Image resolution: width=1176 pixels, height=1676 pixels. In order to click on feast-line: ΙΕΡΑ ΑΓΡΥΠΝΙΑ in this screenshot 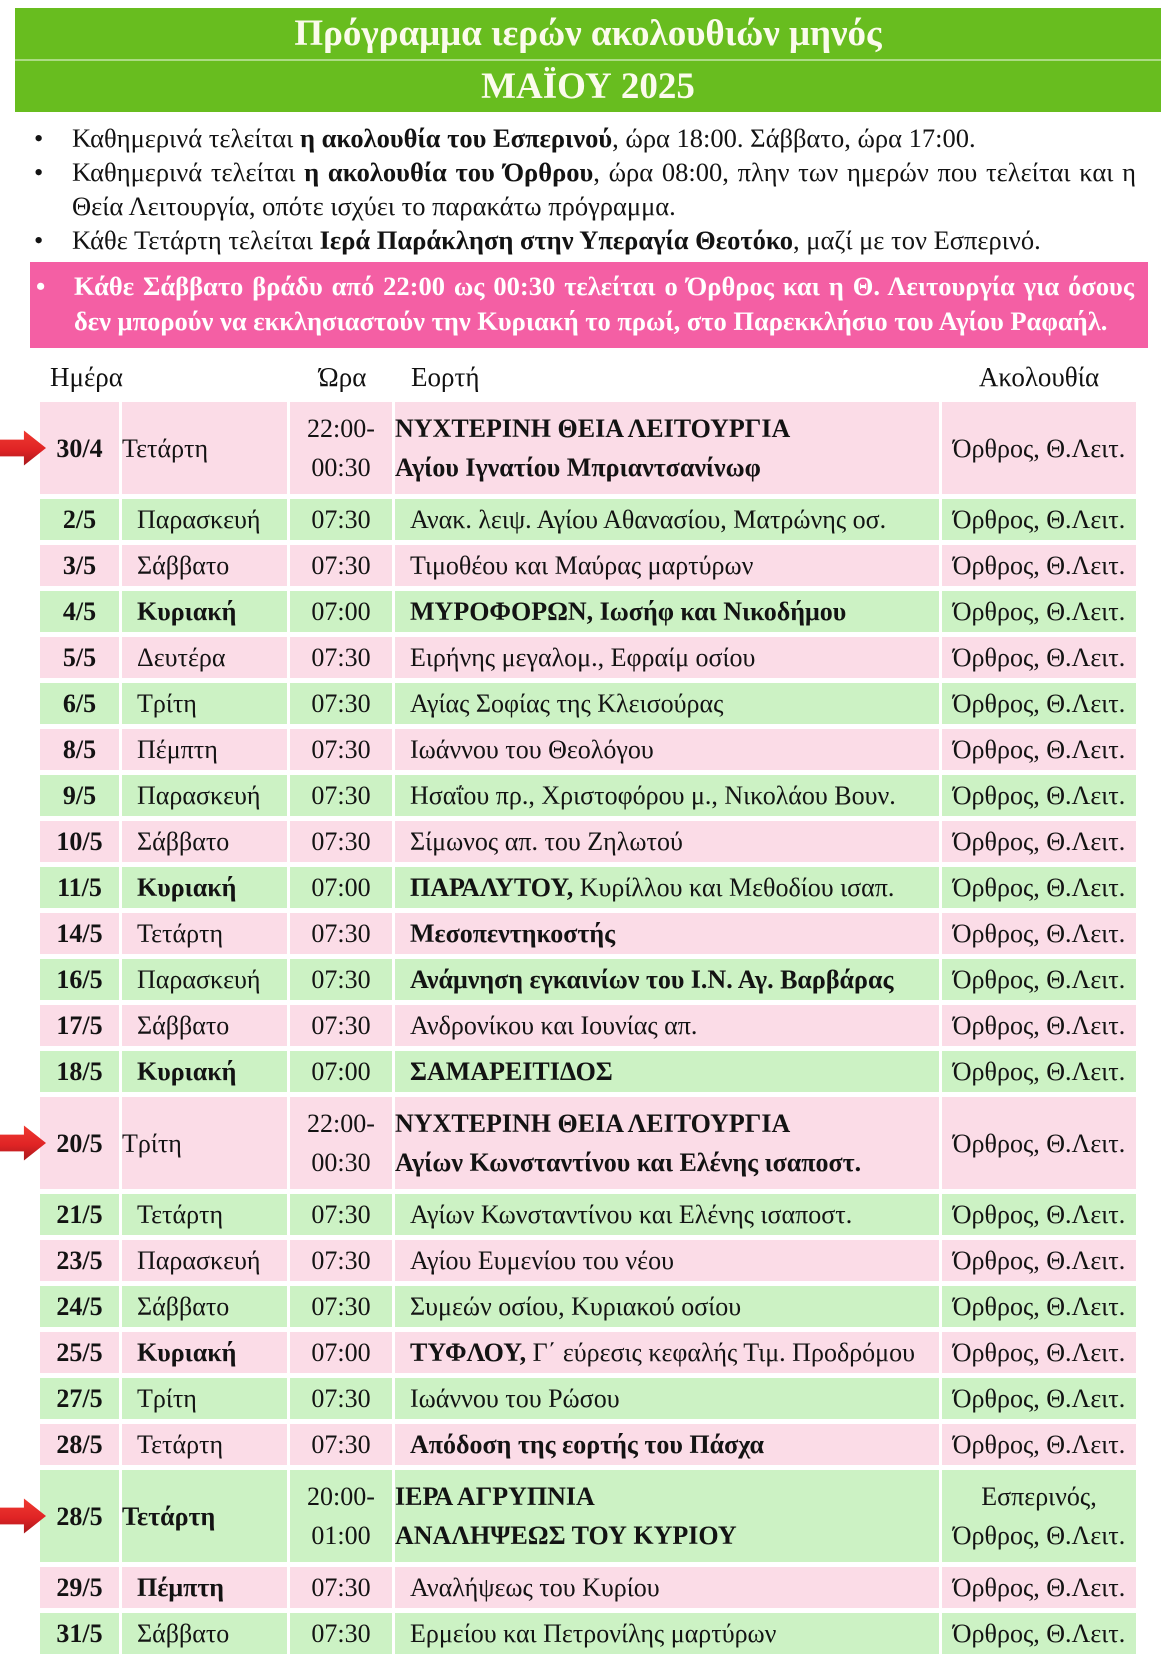, I will do `click(667, 1496)`.